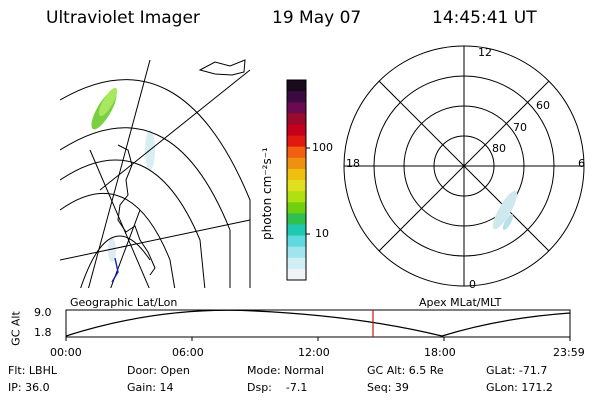 The height and width of the screenshot is (400, 600). I want to click on info-mode: Mode: Normal, so click(285, 370).